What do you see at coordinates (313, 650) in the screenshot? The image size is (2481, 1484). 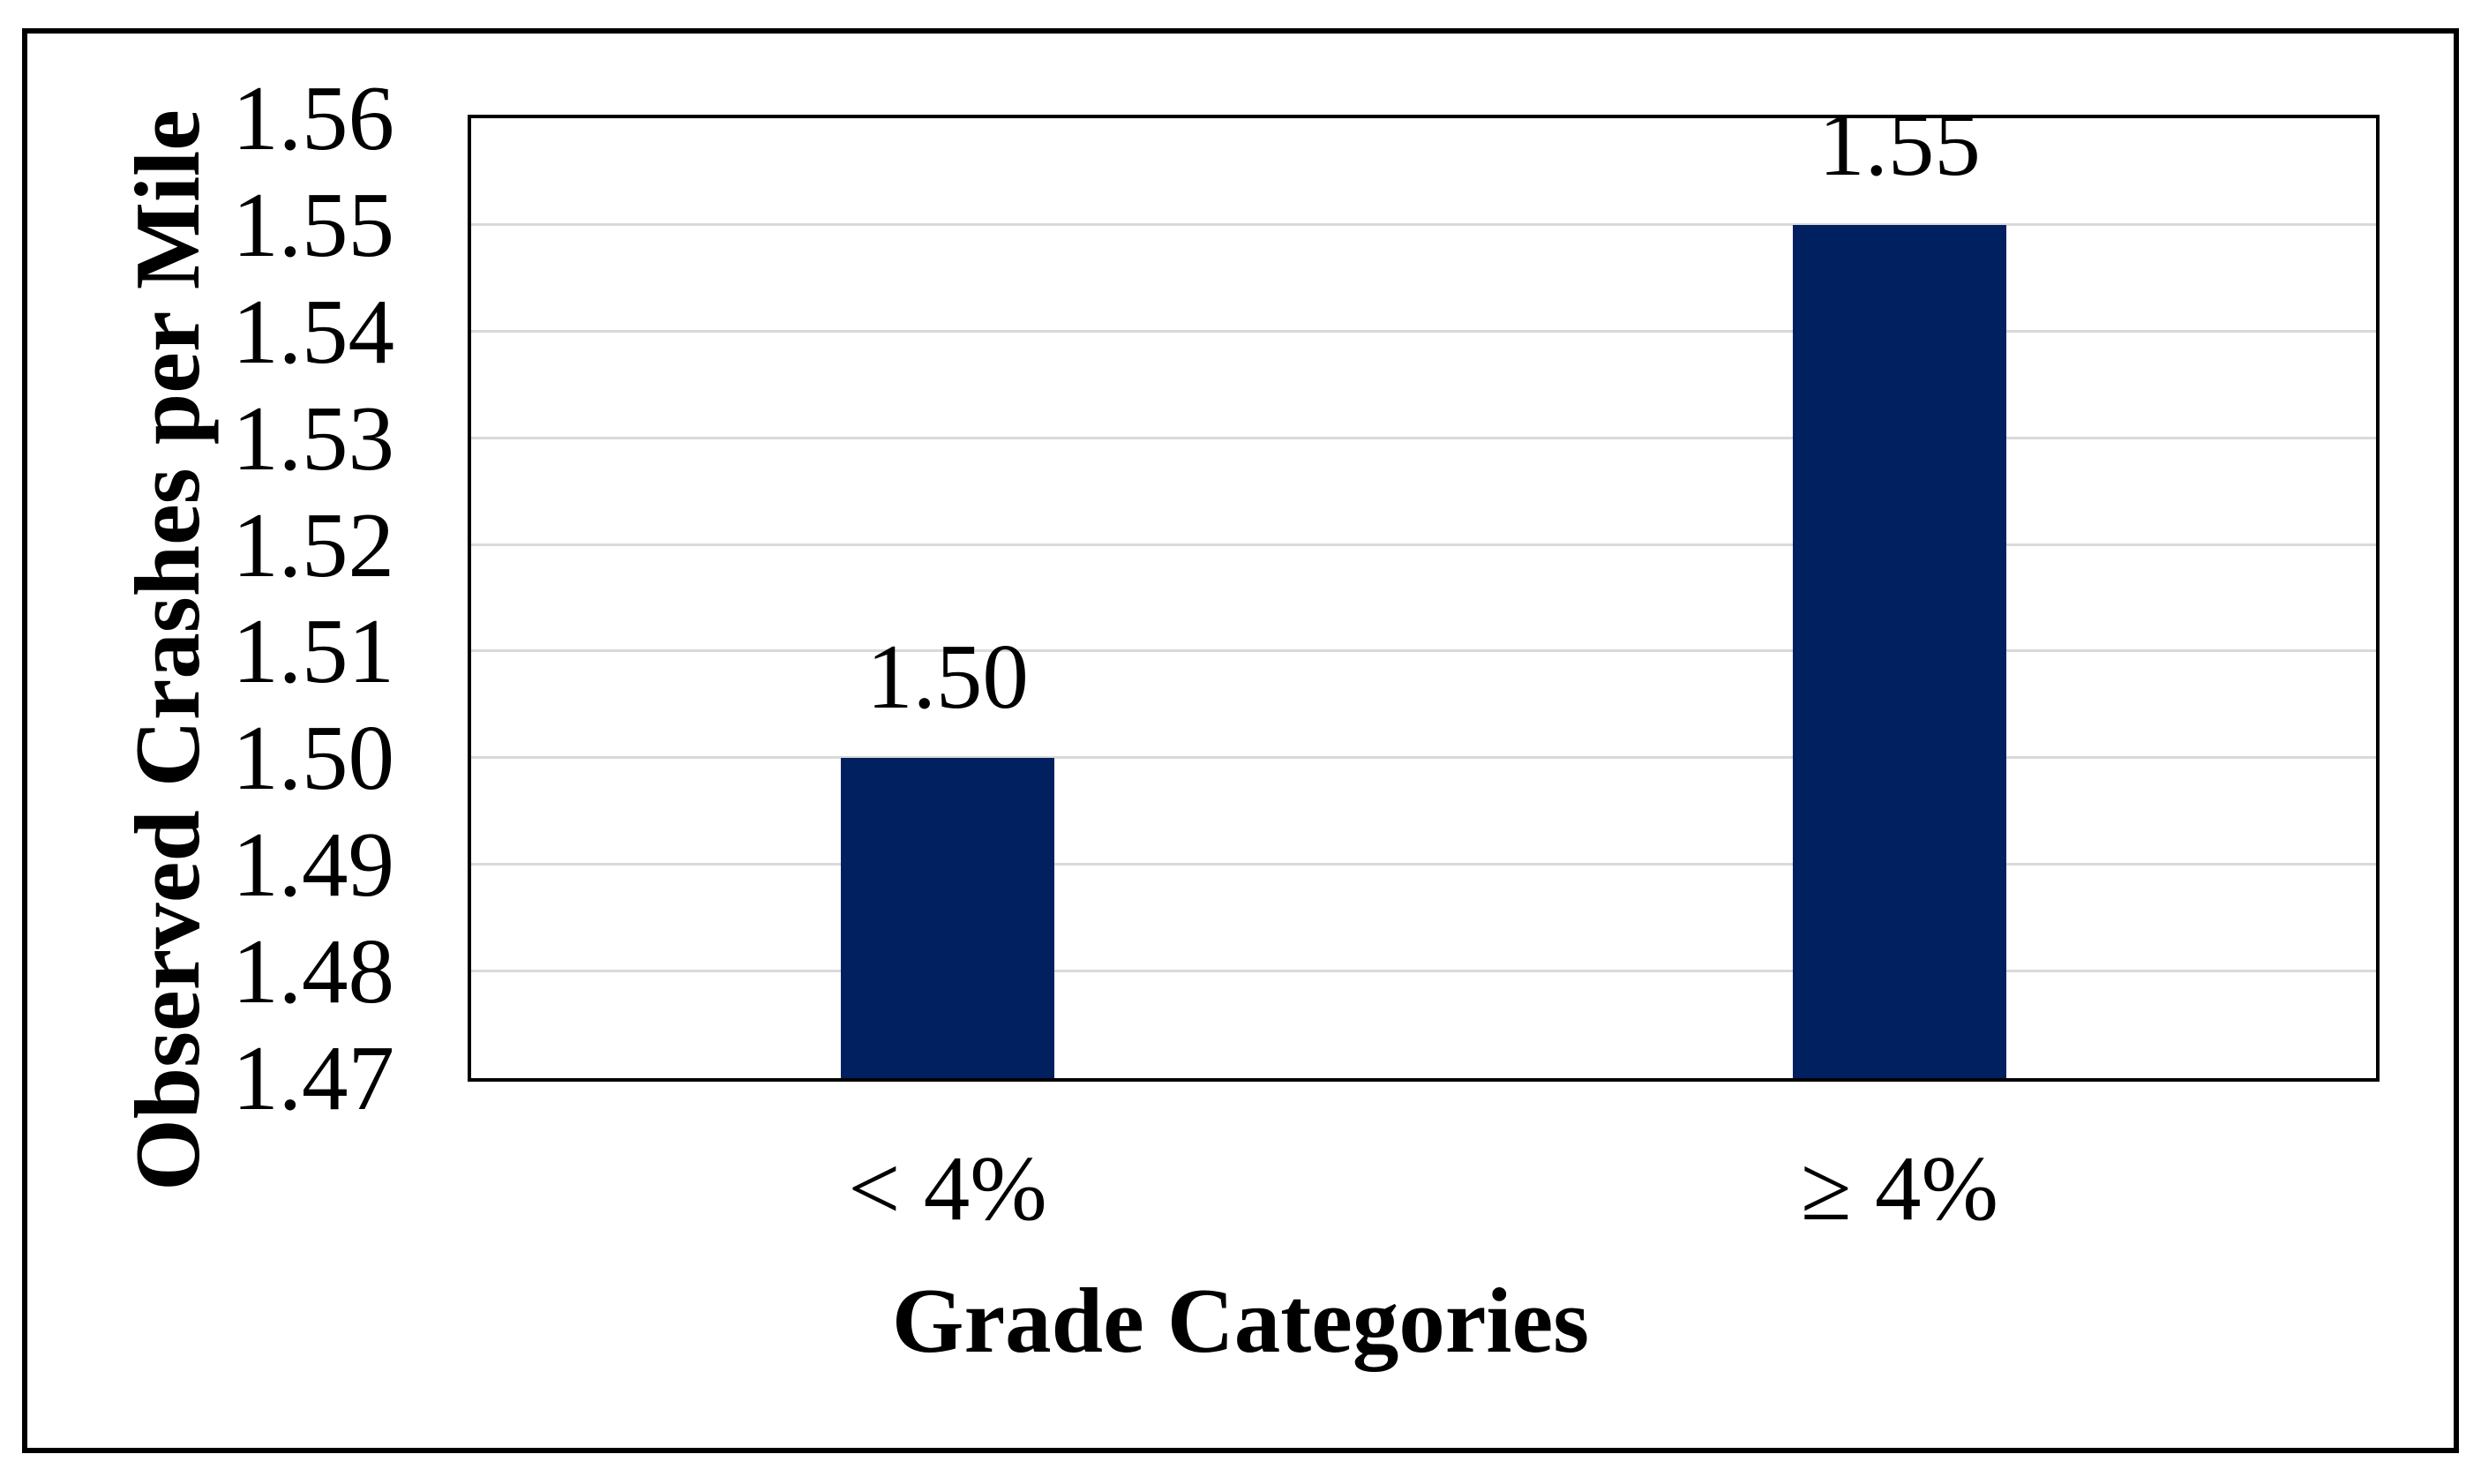 I see `y-tick-label: 1.51` at bounding box center [313, 650].